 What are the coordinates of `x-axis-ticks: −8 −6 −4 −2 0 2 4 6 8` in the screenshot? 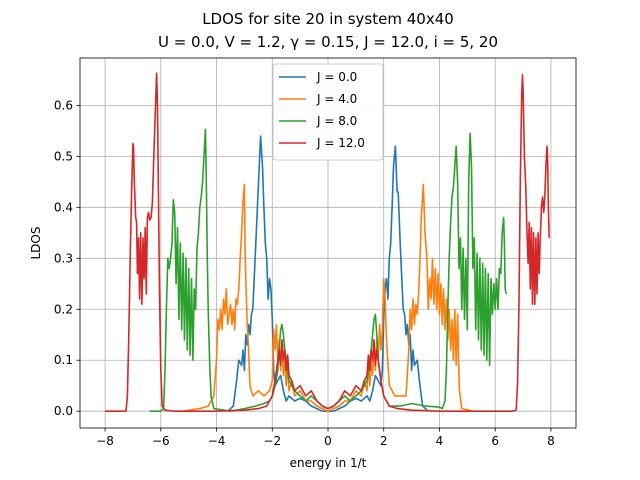 It's located at (325, 438).